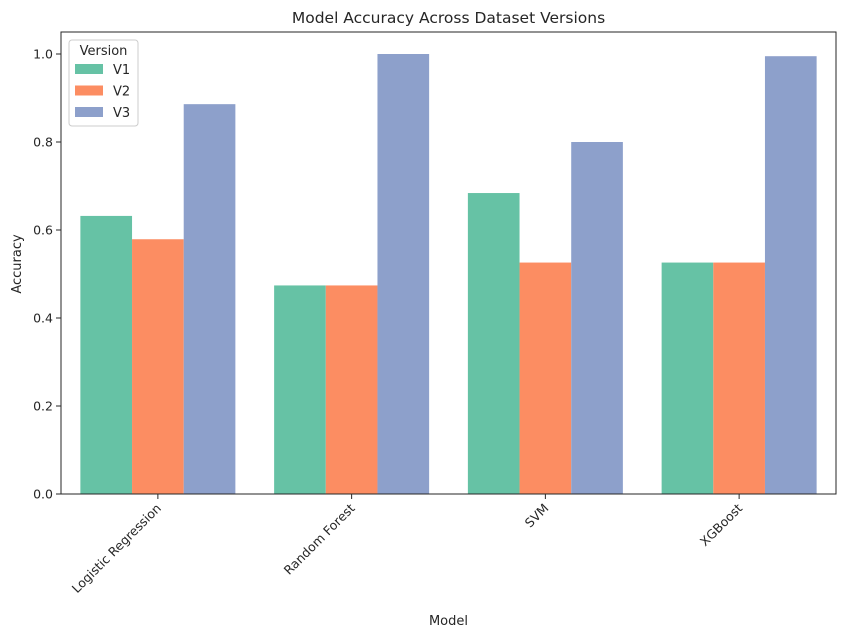 This screenshot has height=637, width=846. What do you see at coordinates (493, 344) in the screenshot?
I see `bar-v1-svm` at bounding box center [493, 344].